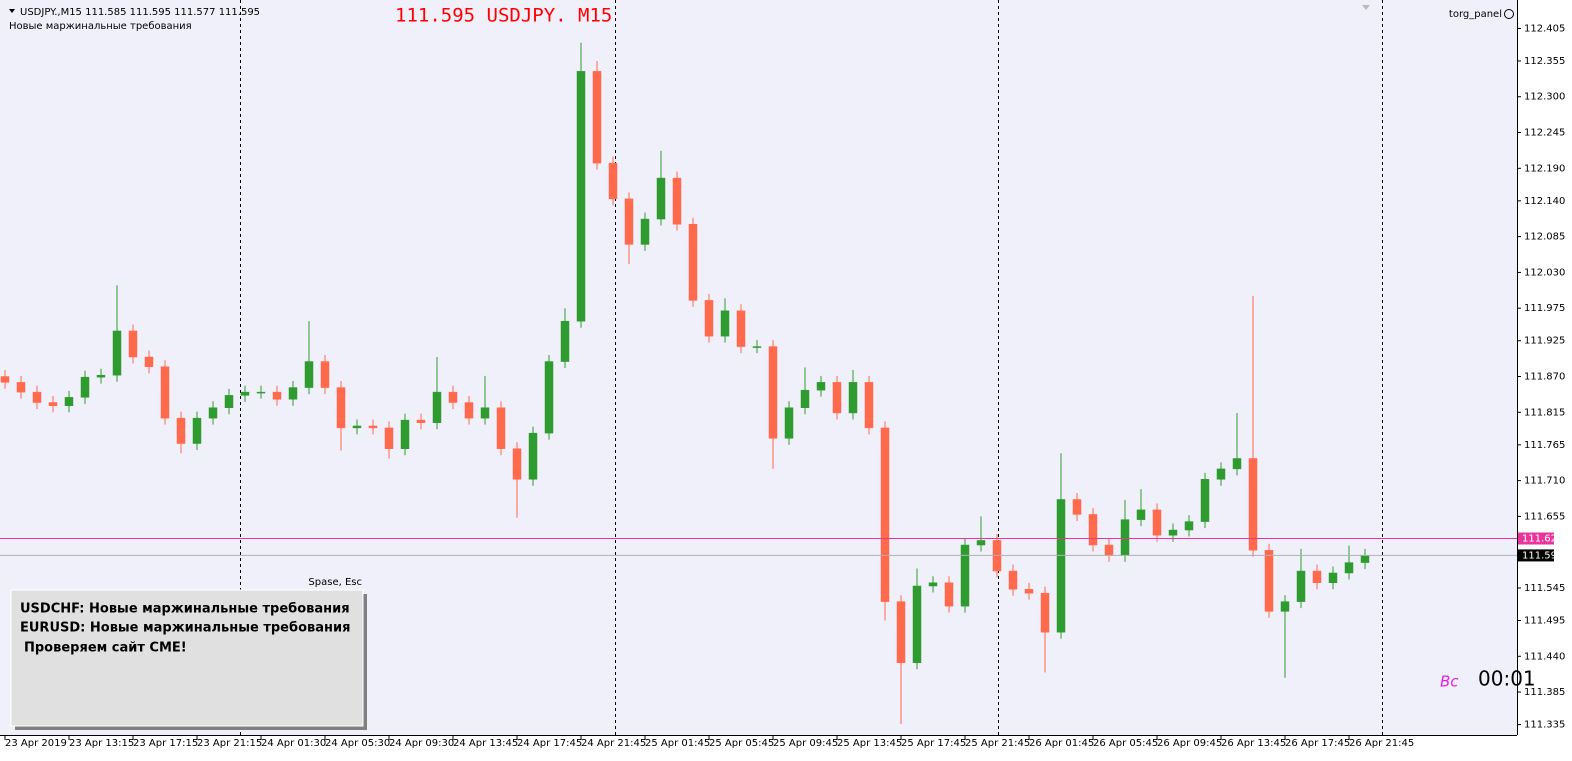  What do you see at coordinates (805, 743) in the screenshot?
I see `x-tick-label: 25 Apr 09:45` at bounding box center [805, 743].